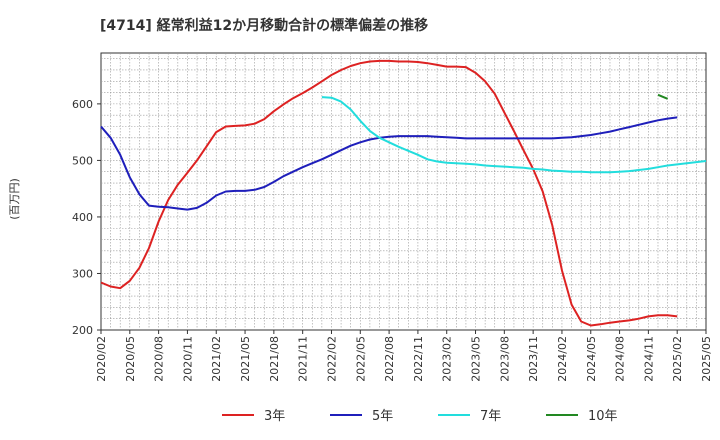 The width and height of the screenshot is (720, 440). Describe the element at coordinates (159, 359) in the screenshot. I see `x-tick-label: 2020/08` at that location.